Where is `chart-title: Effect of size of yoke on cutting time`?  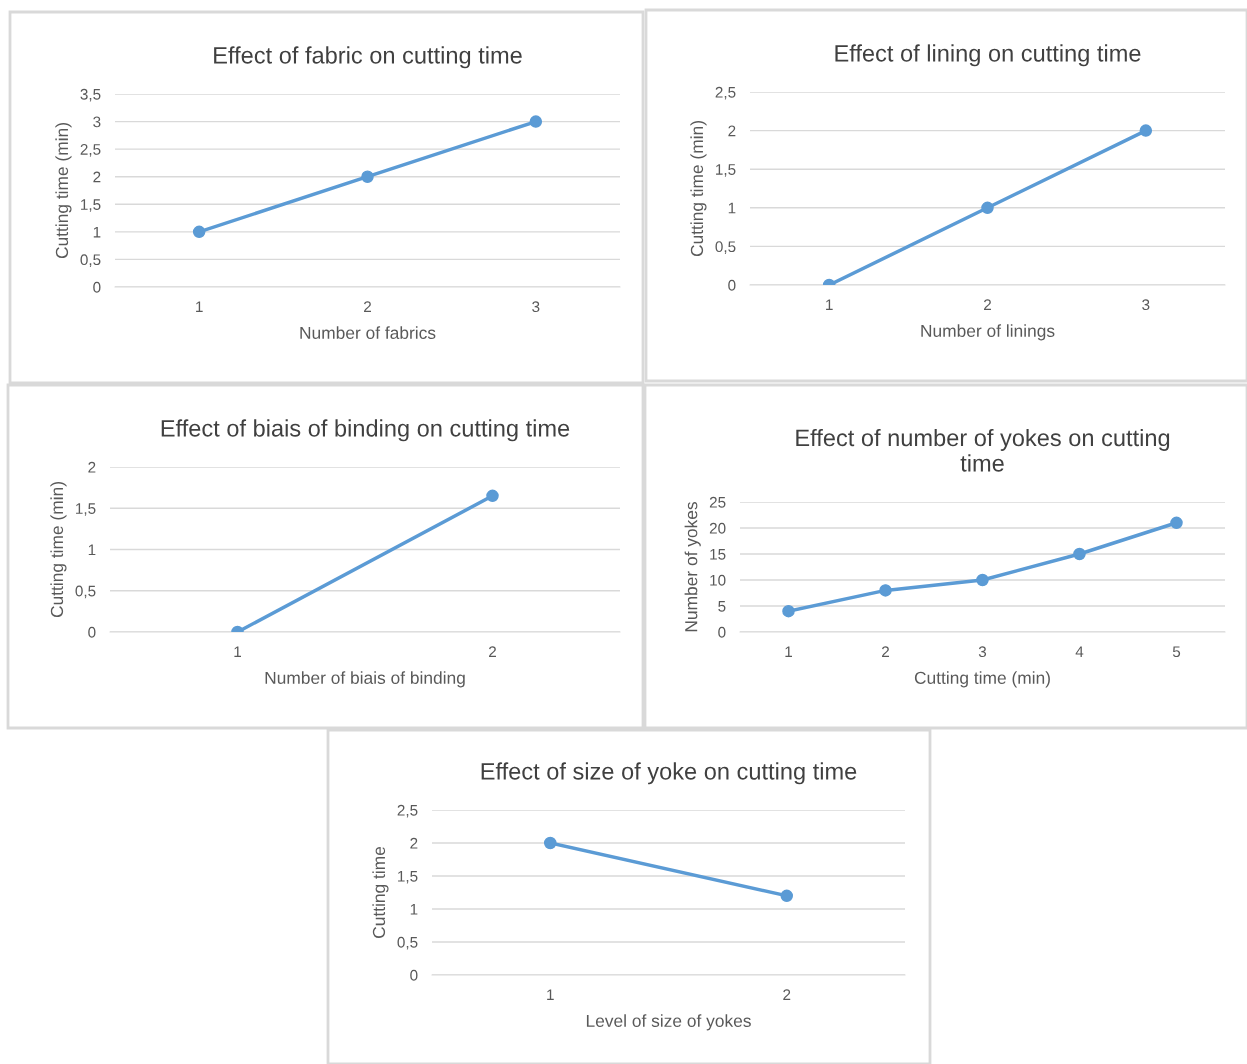 chart-title: Effect of size of yoke on cutting time is located at coordinates (669, 773).